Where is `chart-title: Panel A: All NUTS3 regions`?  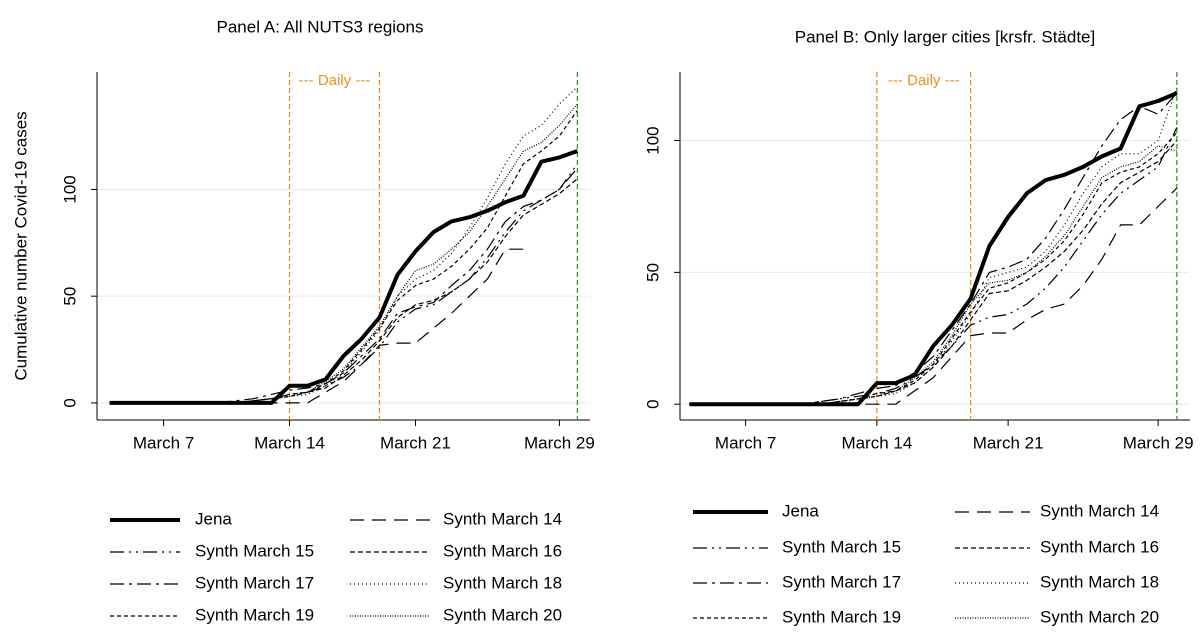 chart-title: Panel A: All NUTS3 regions is located at coordinates (320, 26).